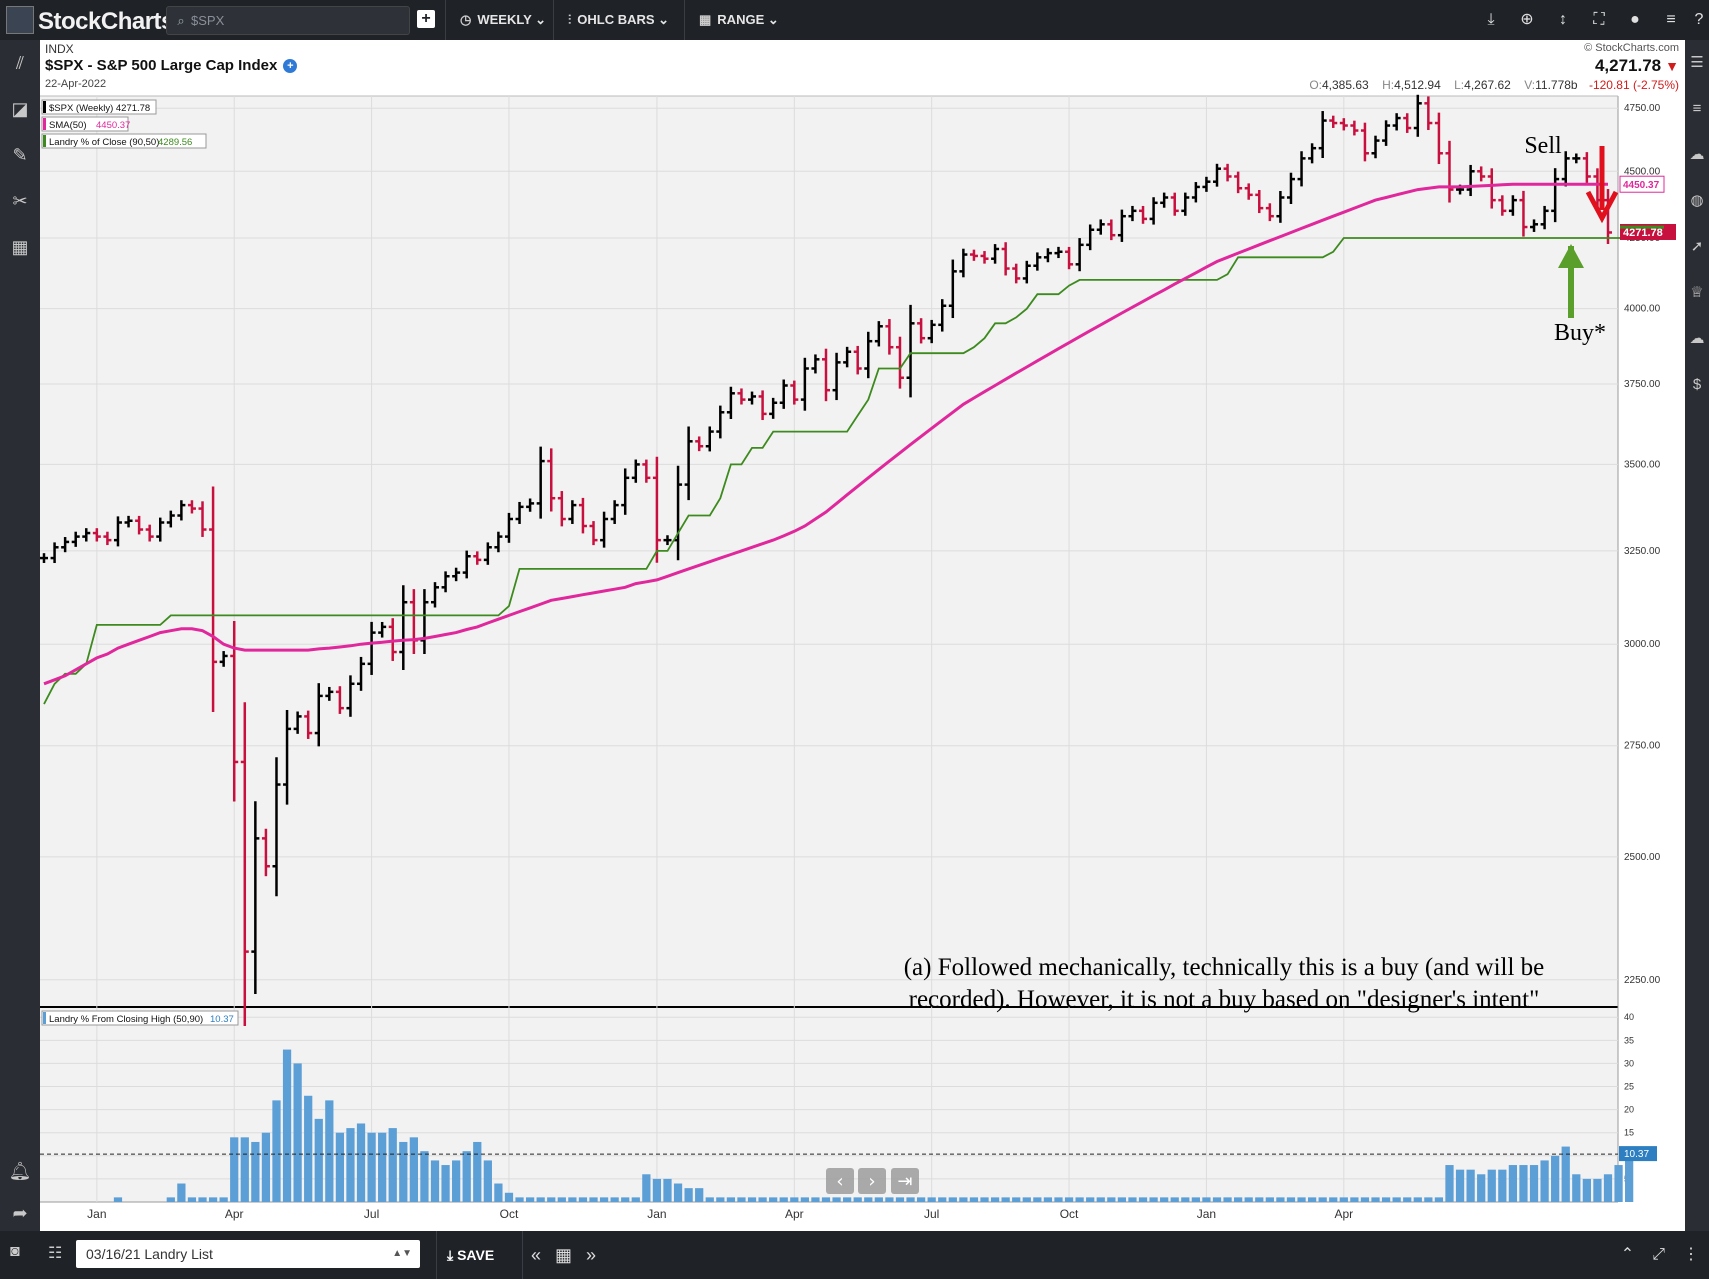 The width and height of the screenshot is (1709, 1279). What do you see at coordinates (1643, 233) in the screenshot?
I see `last-price-tag-text: 4271.78` at bounding box center [1643, 233].